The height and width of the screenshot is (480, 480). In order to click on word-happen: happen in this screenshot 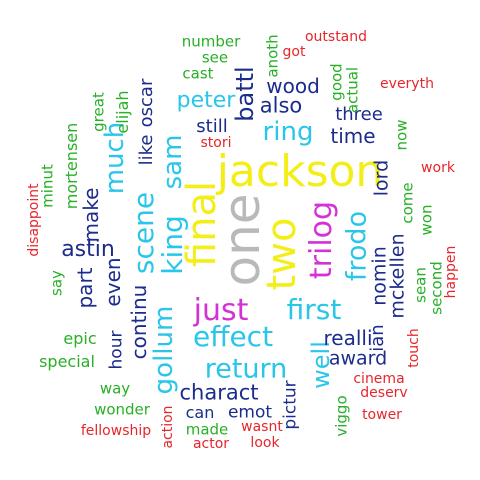, I will do `click(451, 272)`.